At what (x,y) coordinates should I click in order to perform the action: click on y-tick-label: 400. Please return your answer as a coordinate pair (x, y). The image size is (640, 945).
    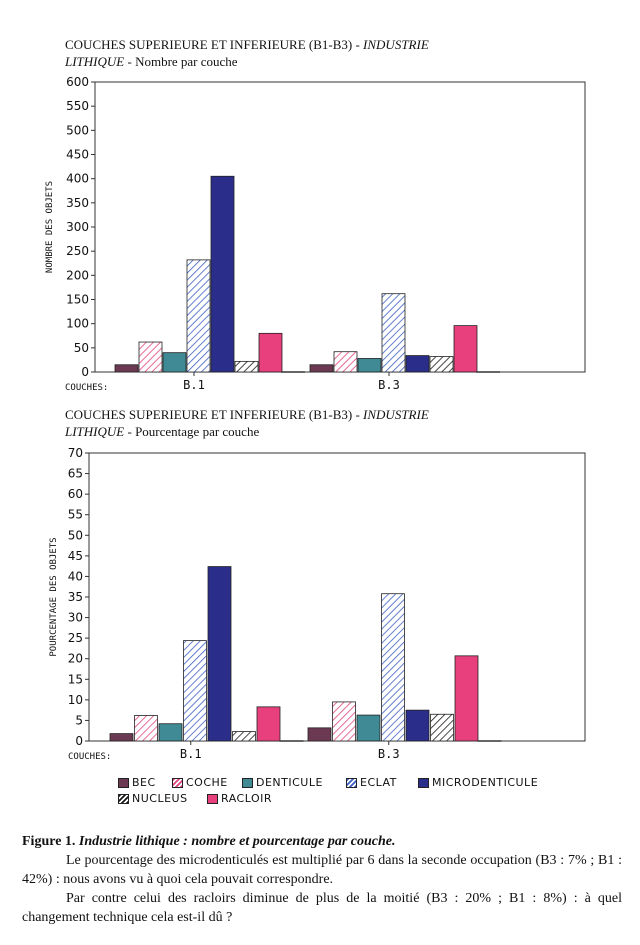
    Looking at the image, I should click on (77, 179).